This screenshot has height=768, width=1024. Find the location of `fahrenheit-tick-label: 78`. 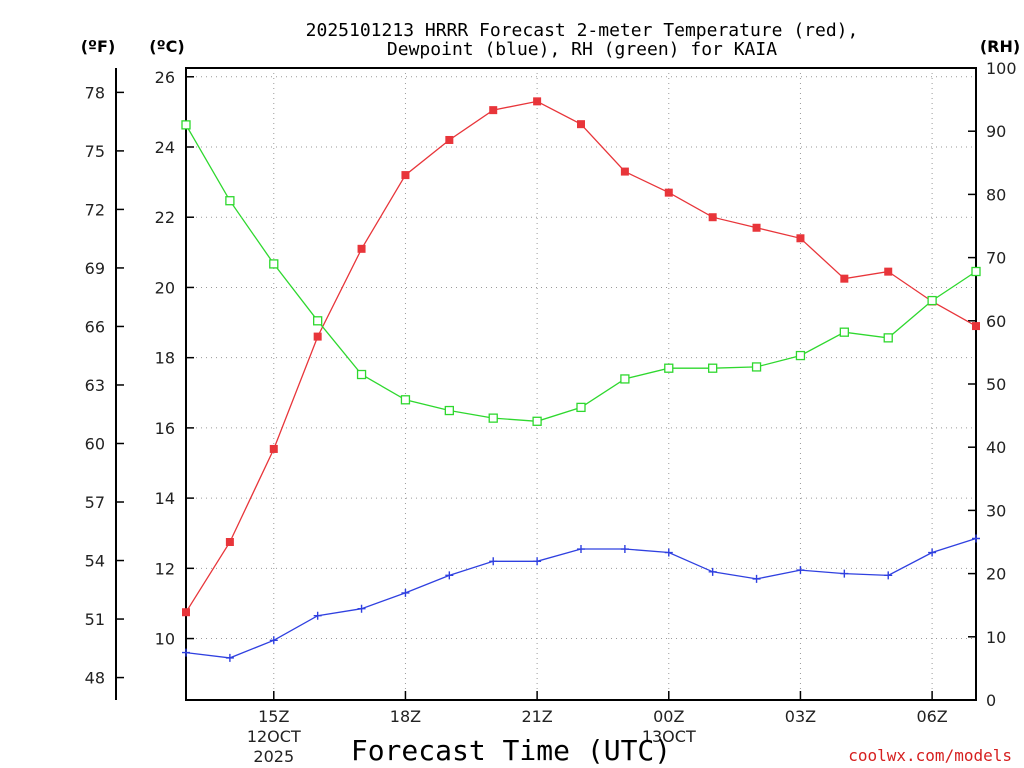

fahrenheit-tick-label: 78 is located at coordinates (95, 92).